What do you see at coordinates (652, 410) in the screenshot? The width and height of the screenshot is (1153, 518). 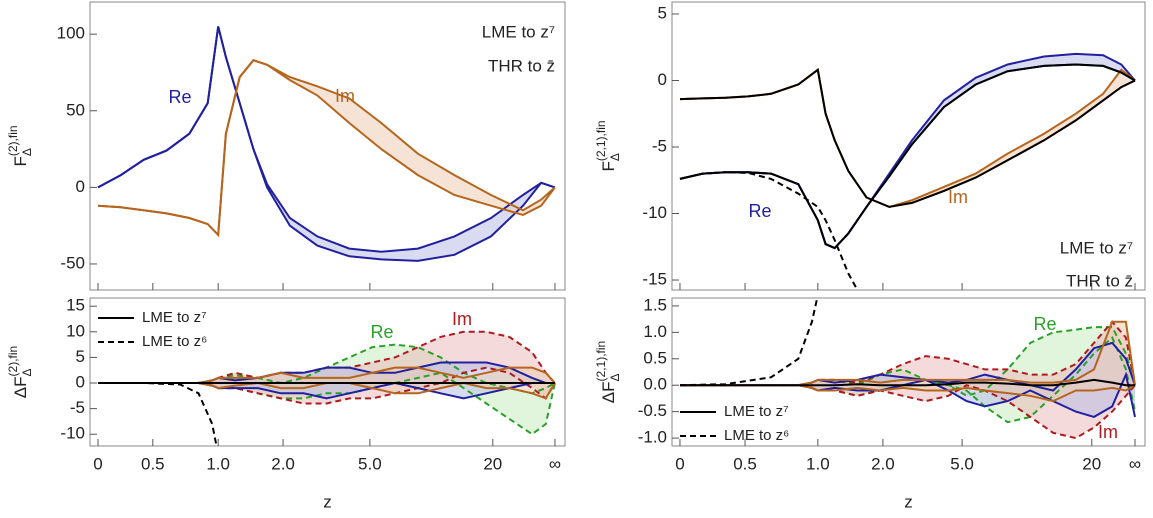 I see `y-tick-label: -0.5` at bounding box center [652, 410].